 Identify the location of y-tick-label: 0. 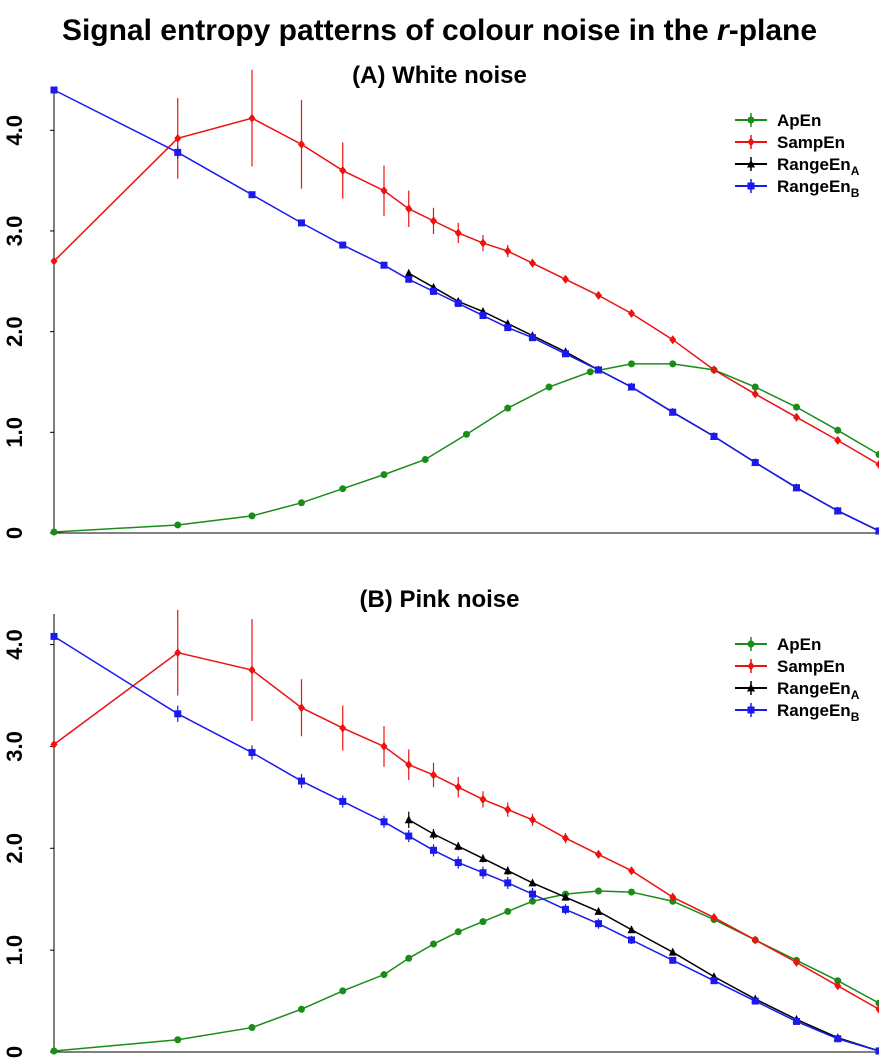
(14, 1052).